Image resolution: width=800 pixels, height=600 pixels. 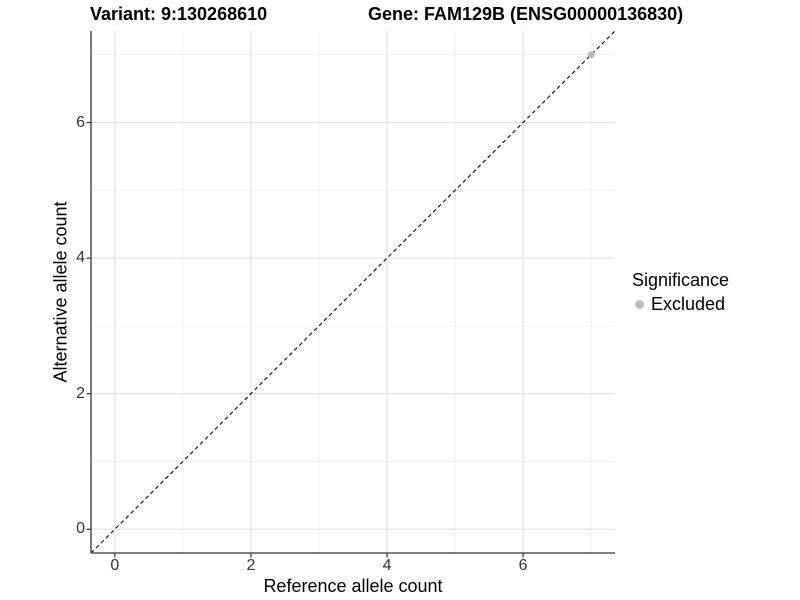 What do you see at coordinates (80, 122) in the screenshot?
I see `y-tick-label: 6` at bounding box center [80, 122].